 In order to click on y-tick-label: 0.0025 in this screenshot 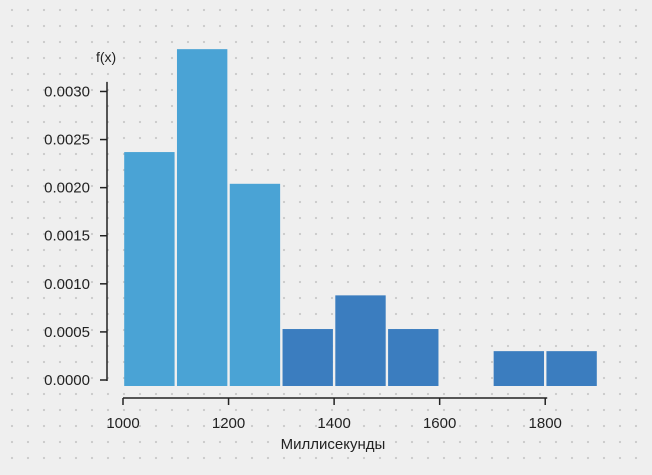, I will do `click(67, 140)`.